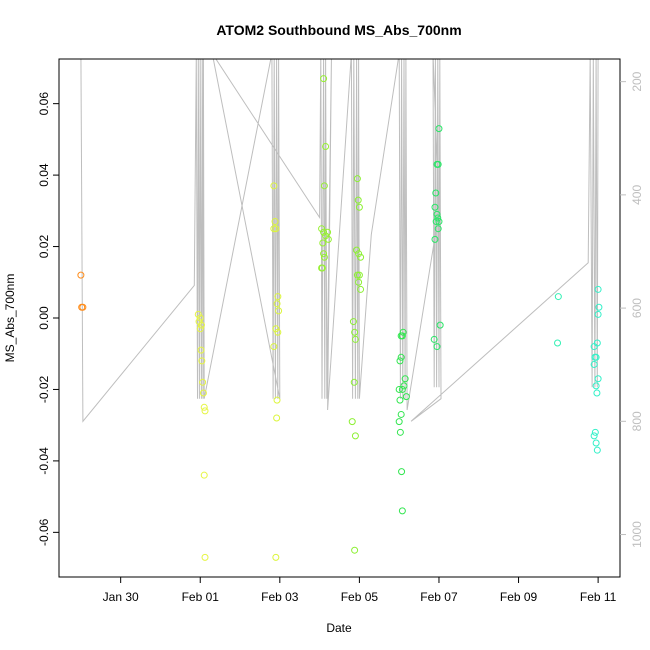 The image size is (650, 650). Describe the element at coordinates (360, 597) in the screenshot. I see `x-tick-label-3: Feb 05` at that location.